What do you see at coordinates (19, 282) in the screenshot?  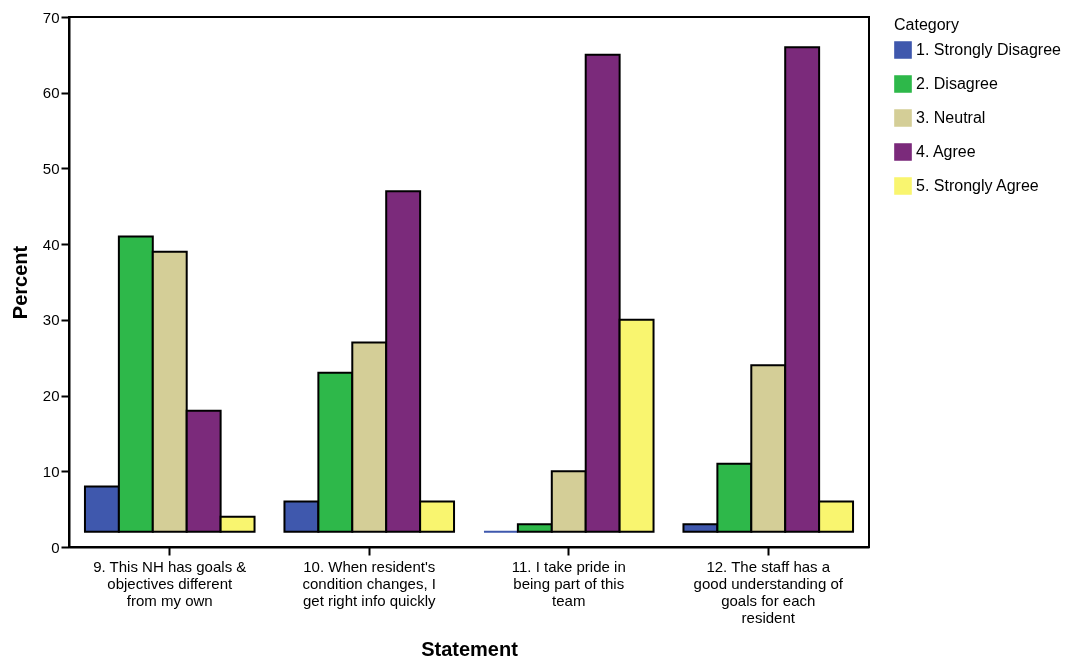 I see `y-axis-title: Percent` at bounding box center [19, 282].